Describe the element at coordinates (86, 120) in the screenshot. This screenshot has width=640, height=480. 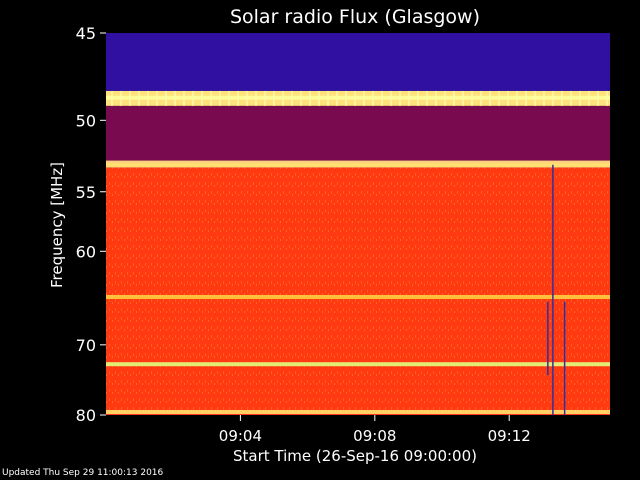
I see `y-tick-label-1: 50` at that location.